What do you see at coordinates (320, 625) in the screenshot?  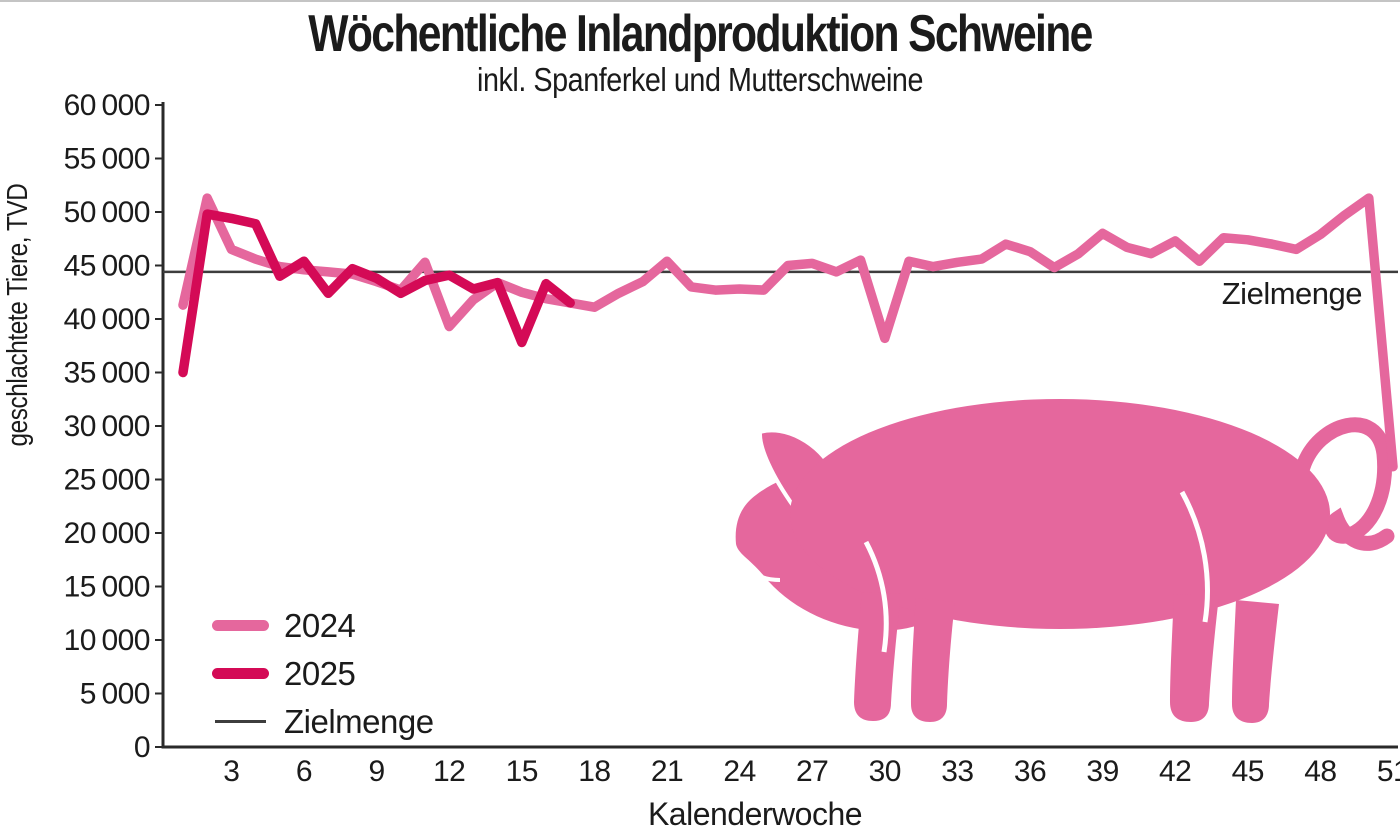 I see `legend-label-2024: 2024` at bounding box center [320, 625].